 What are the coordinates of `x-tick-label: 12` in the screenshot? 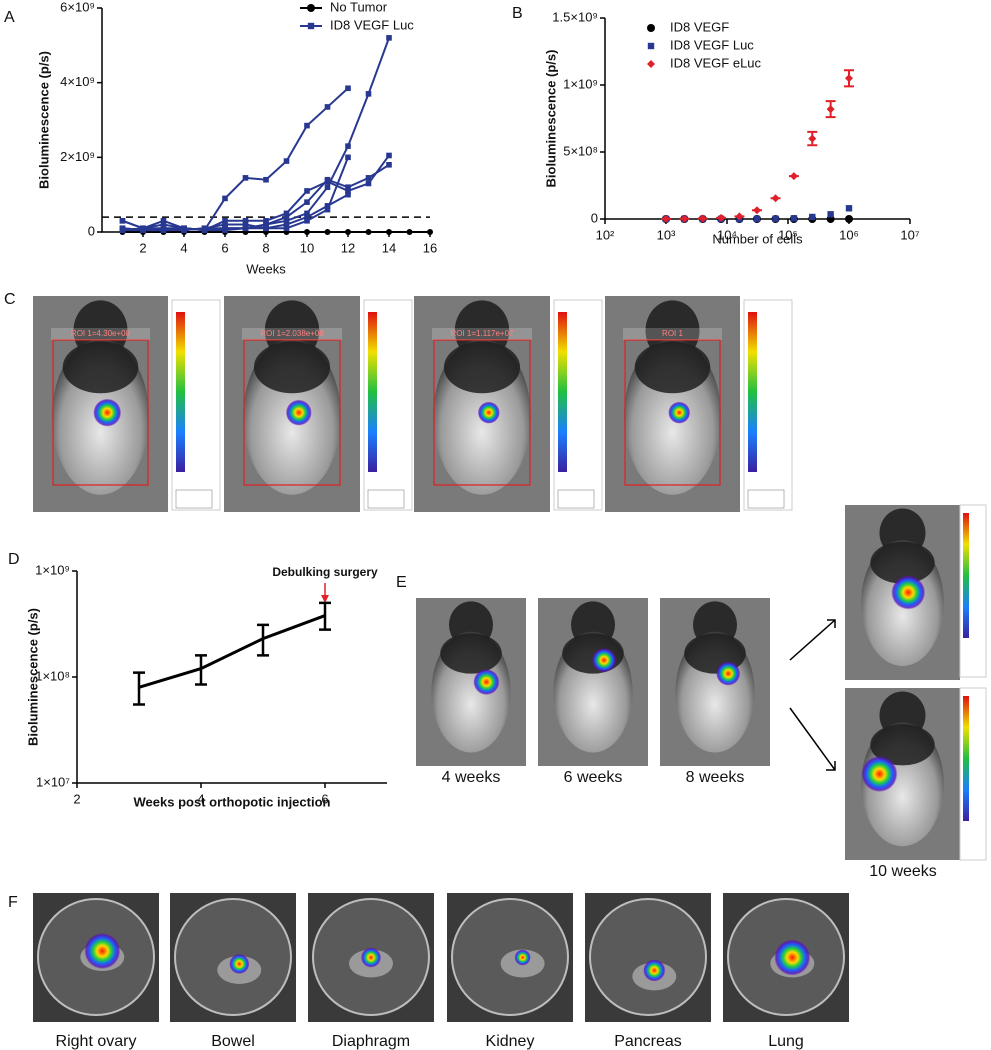 It's located at (348, 247).